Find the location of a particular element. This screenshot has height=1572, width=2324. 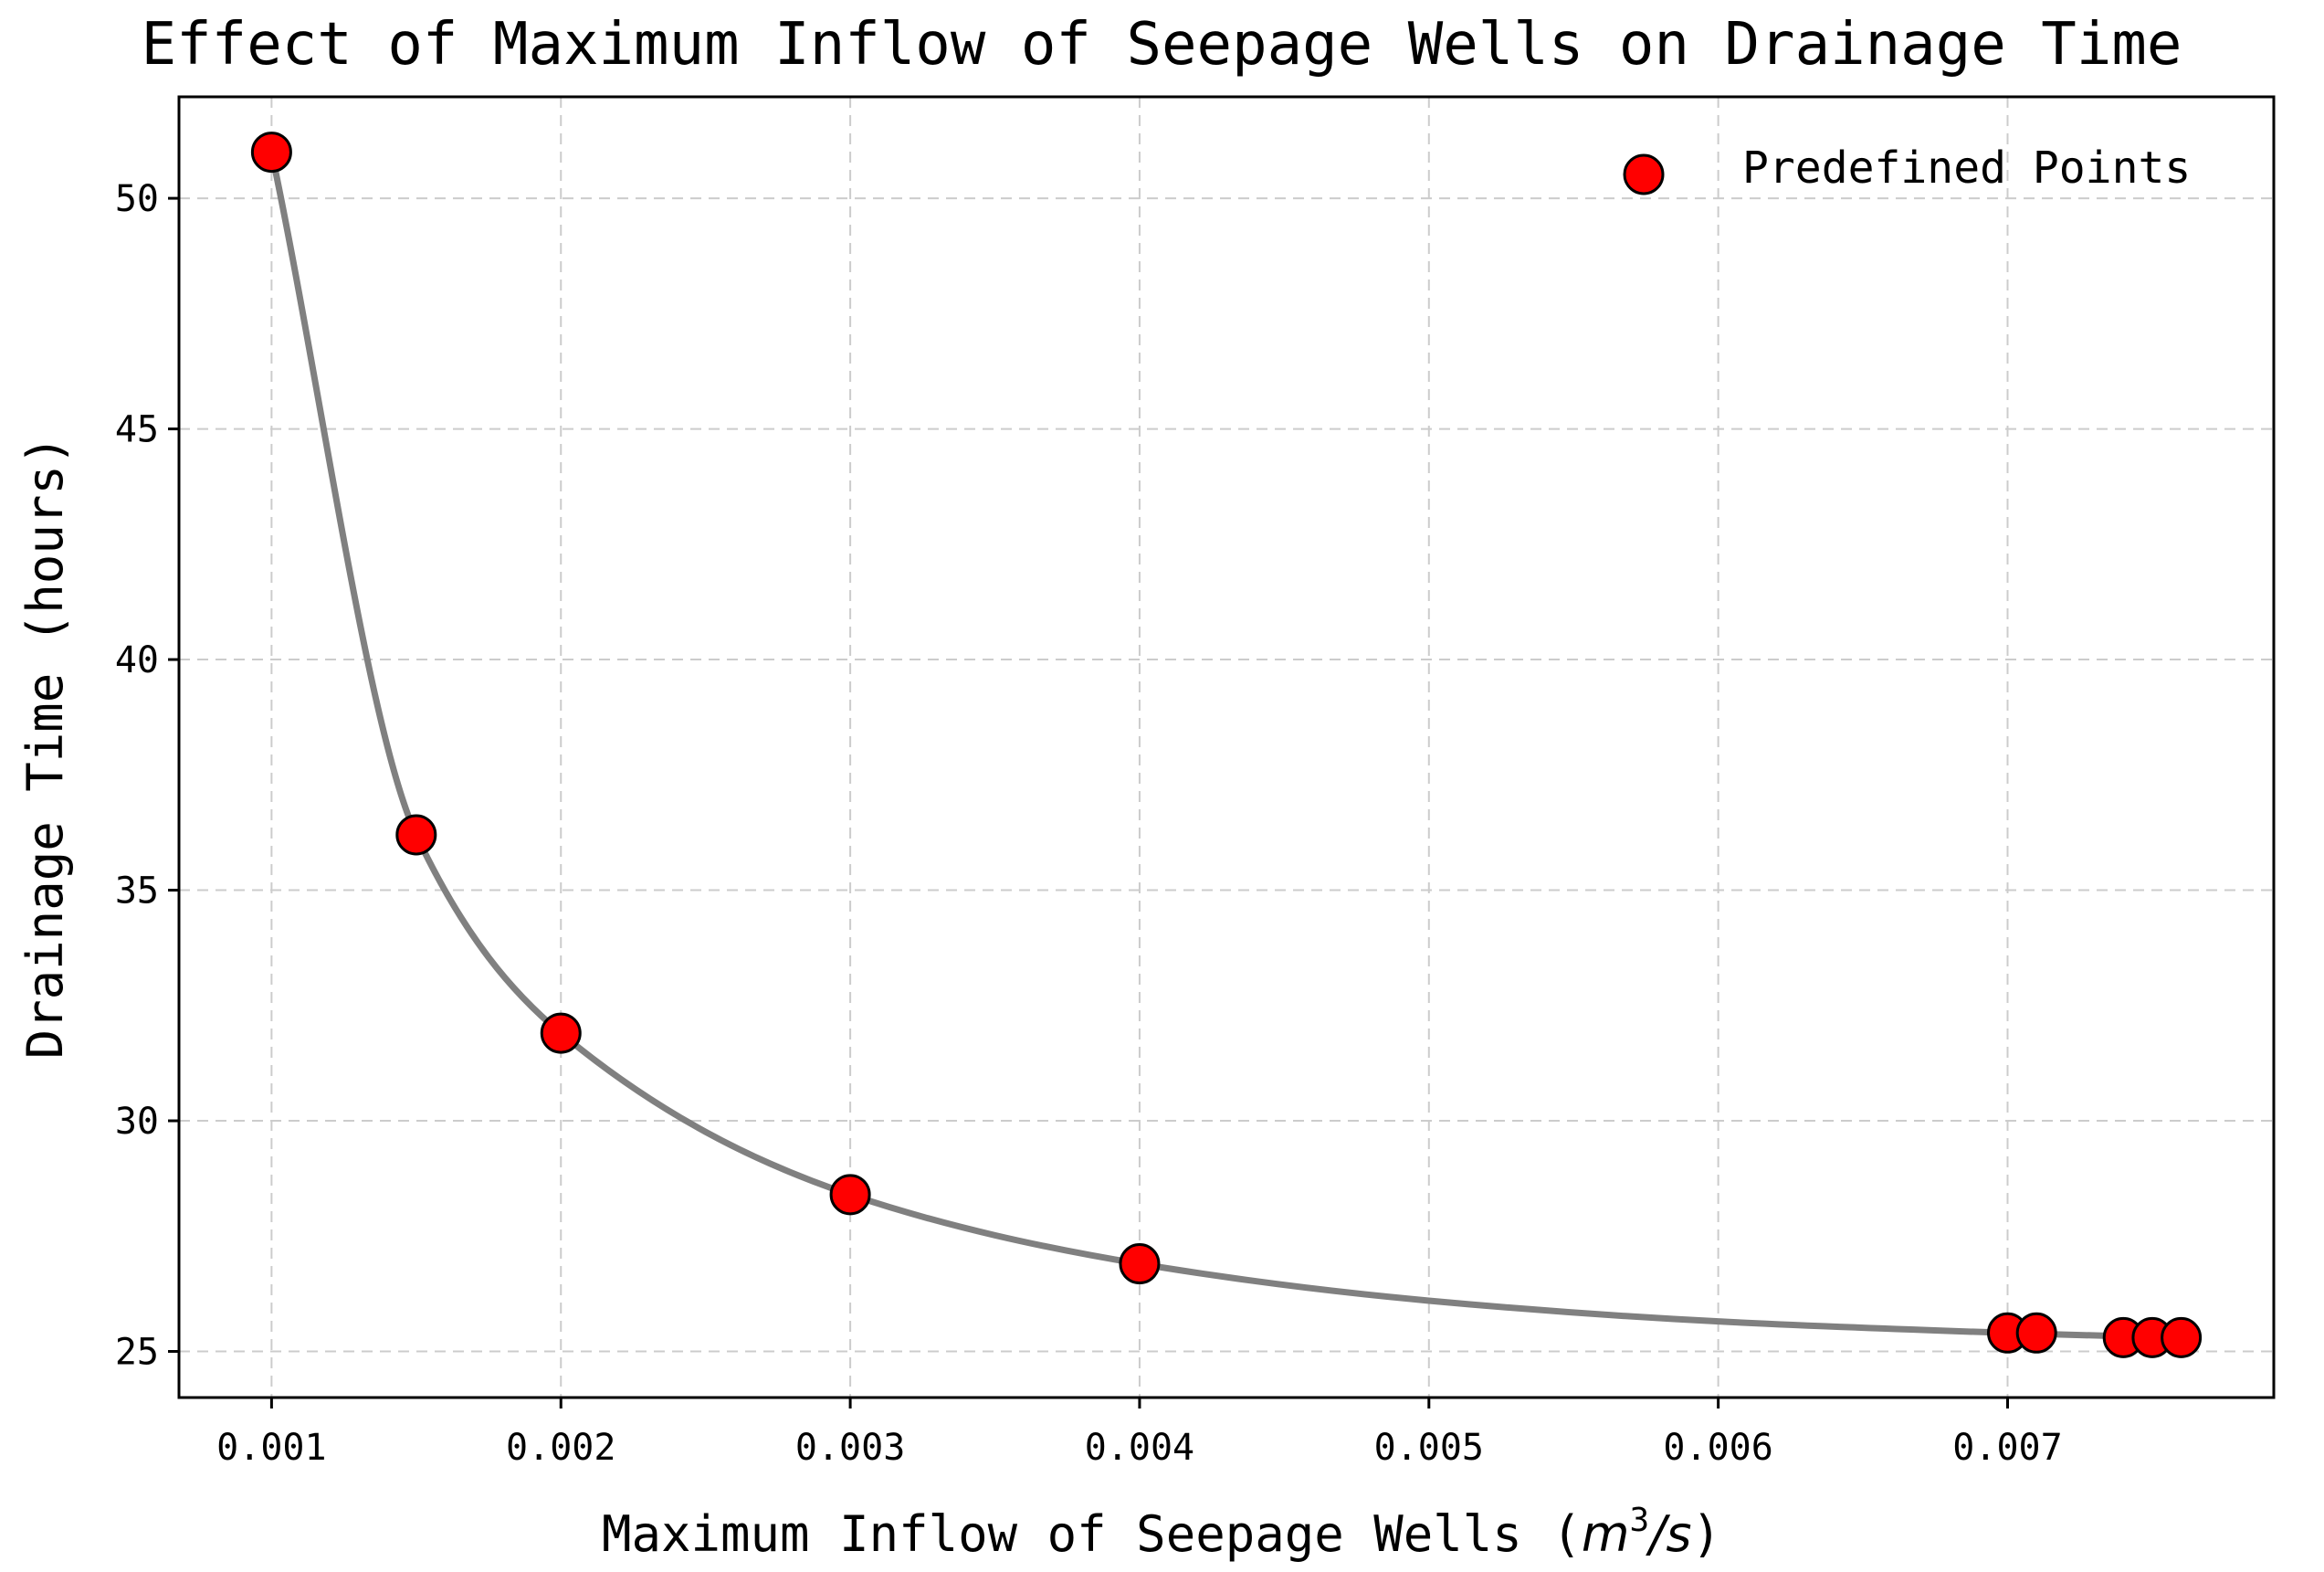

y-axis-ticks: 25 30 35 40 45 50 is located at coordinates (147, 776).